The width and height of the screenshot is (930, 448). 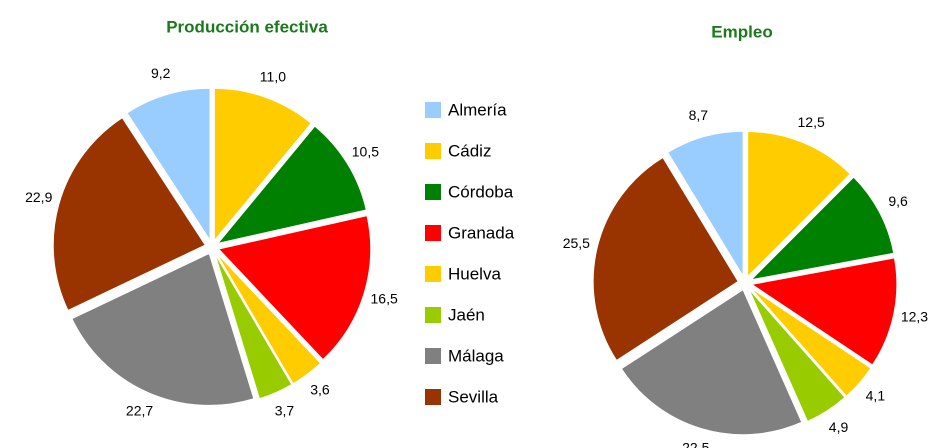 What do you see at coordinates (469, 150) in the screenshot?
I see `legend-label: Cádiz` at bounding box center [469, 150].